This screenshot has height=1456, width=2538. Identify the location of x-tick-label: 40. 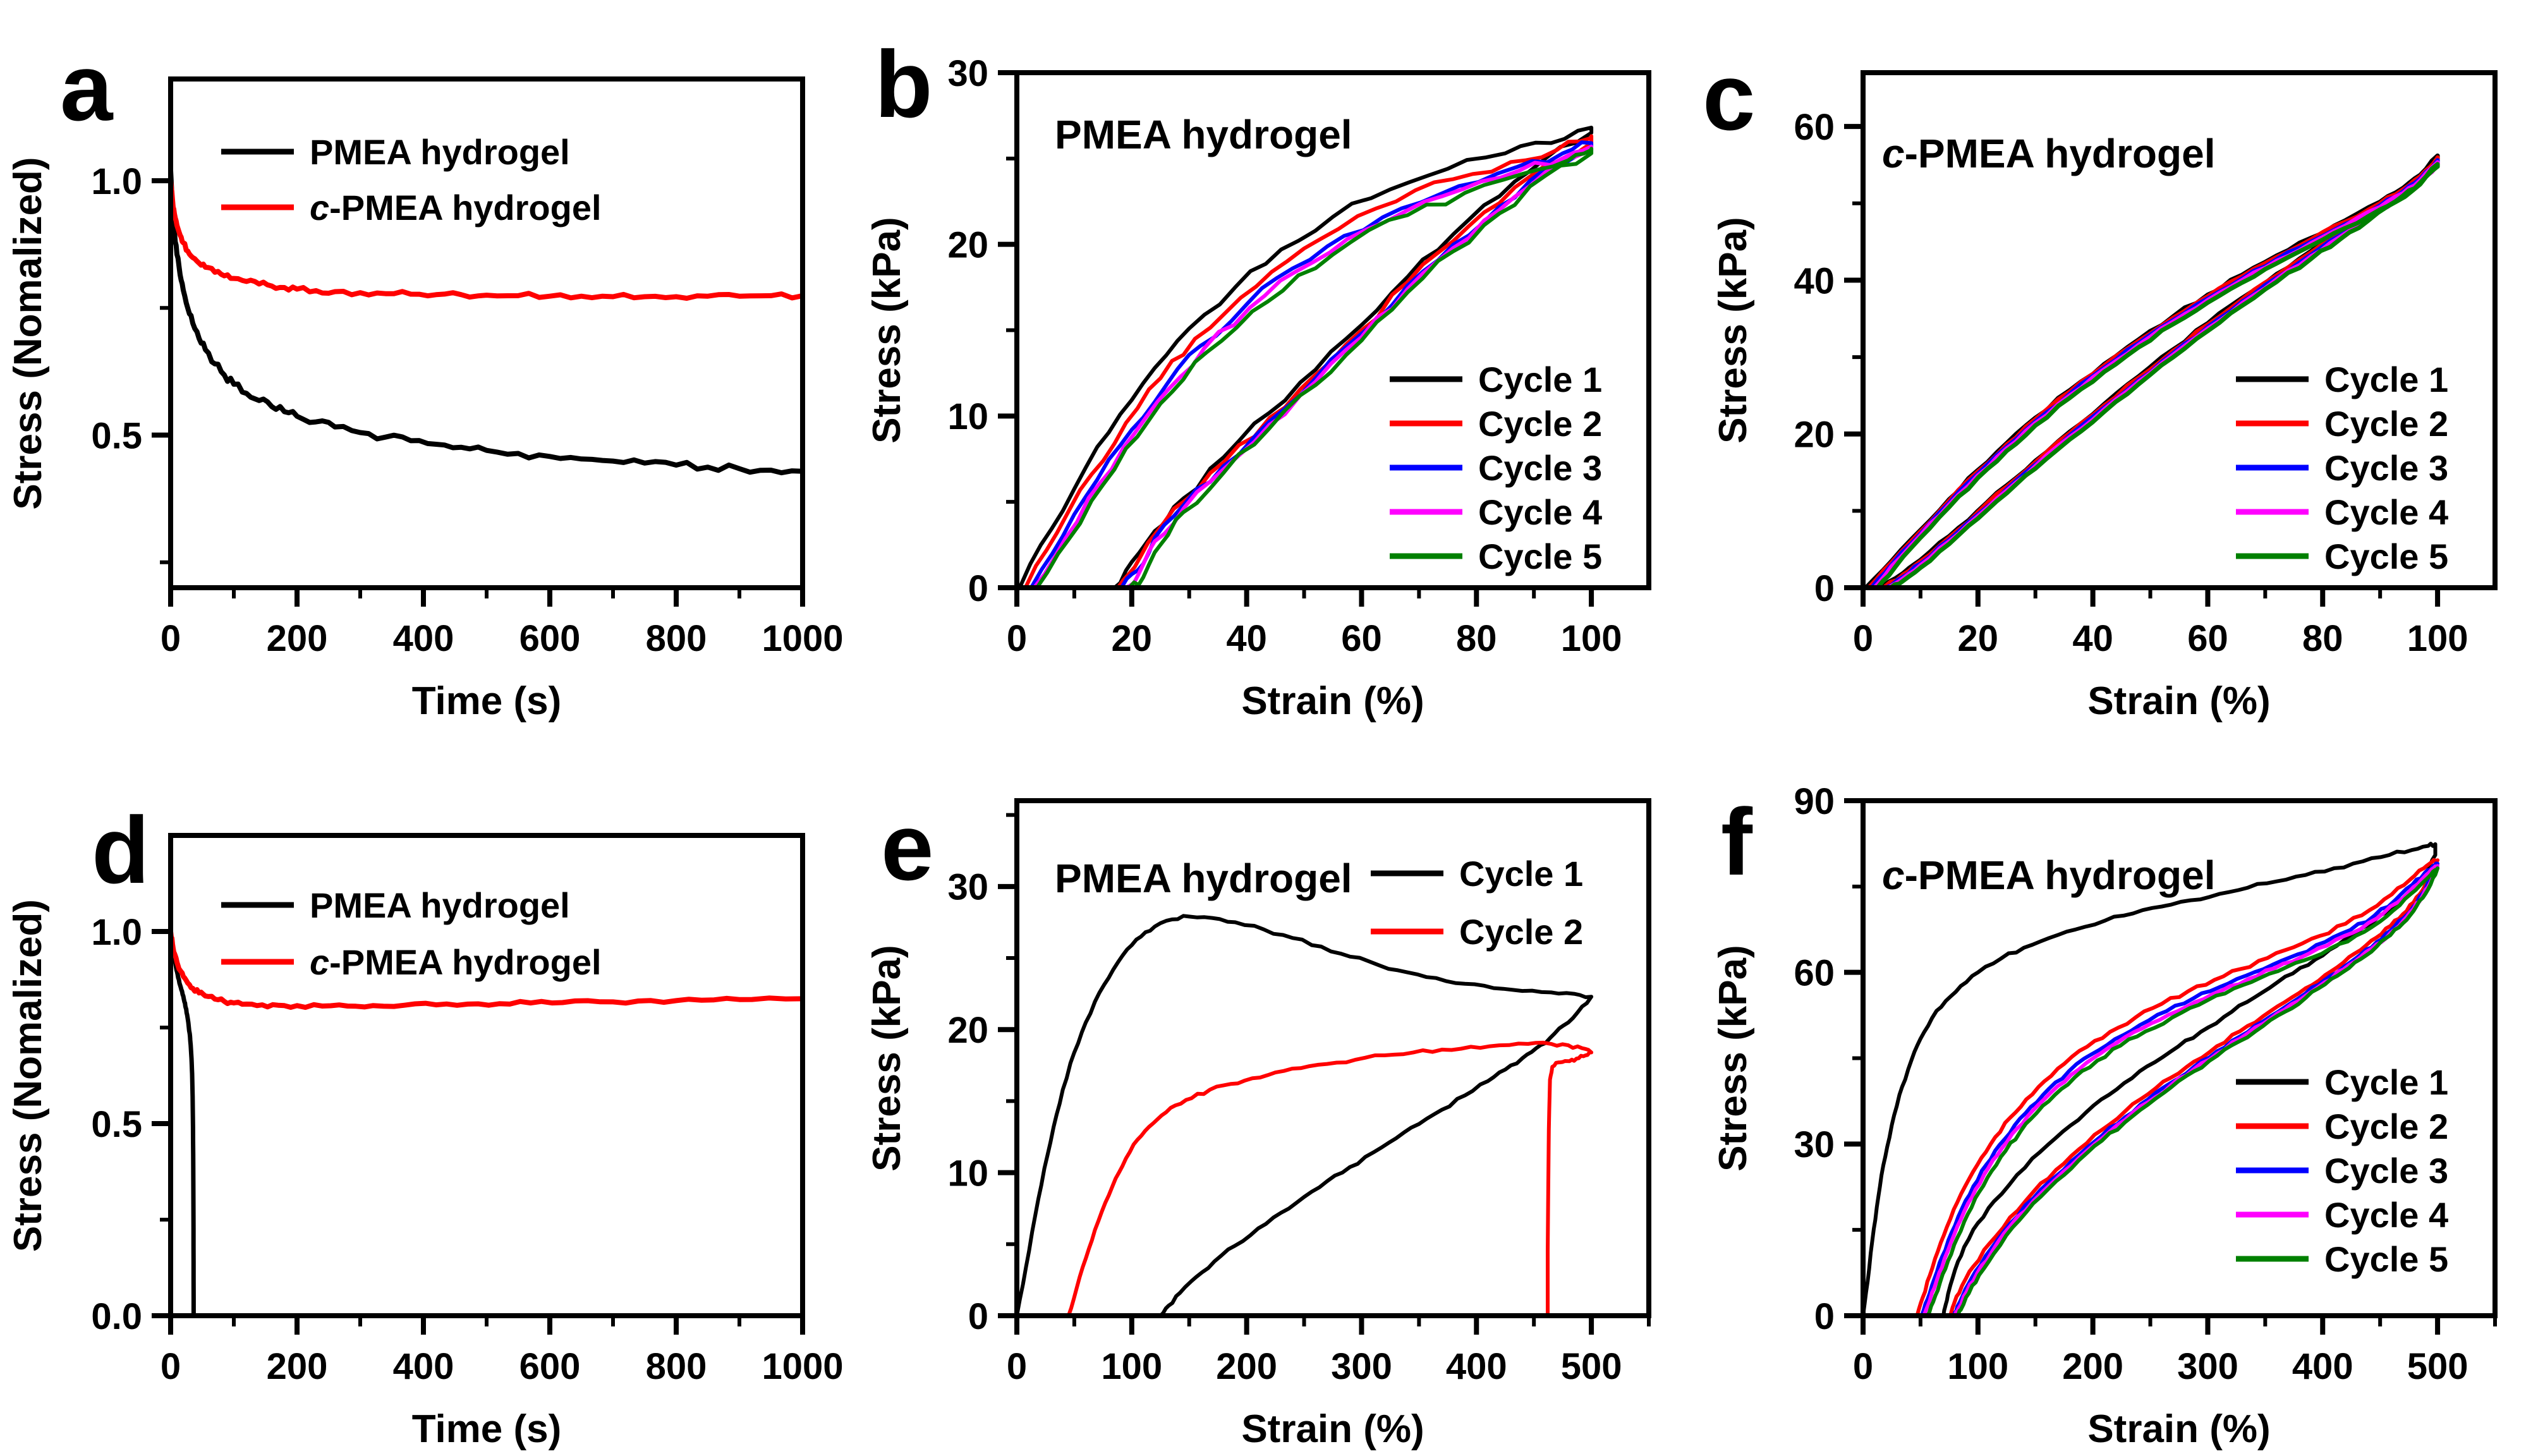
(2092, 638).